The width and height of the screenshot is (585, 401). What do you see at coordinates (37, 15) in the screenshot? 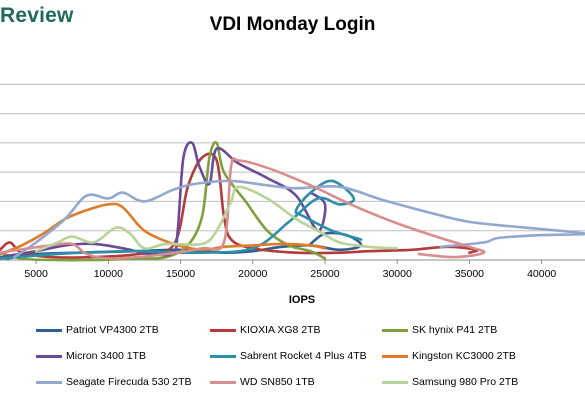
I see `brand-logo-text: Review` at bounding box center [37, 15].